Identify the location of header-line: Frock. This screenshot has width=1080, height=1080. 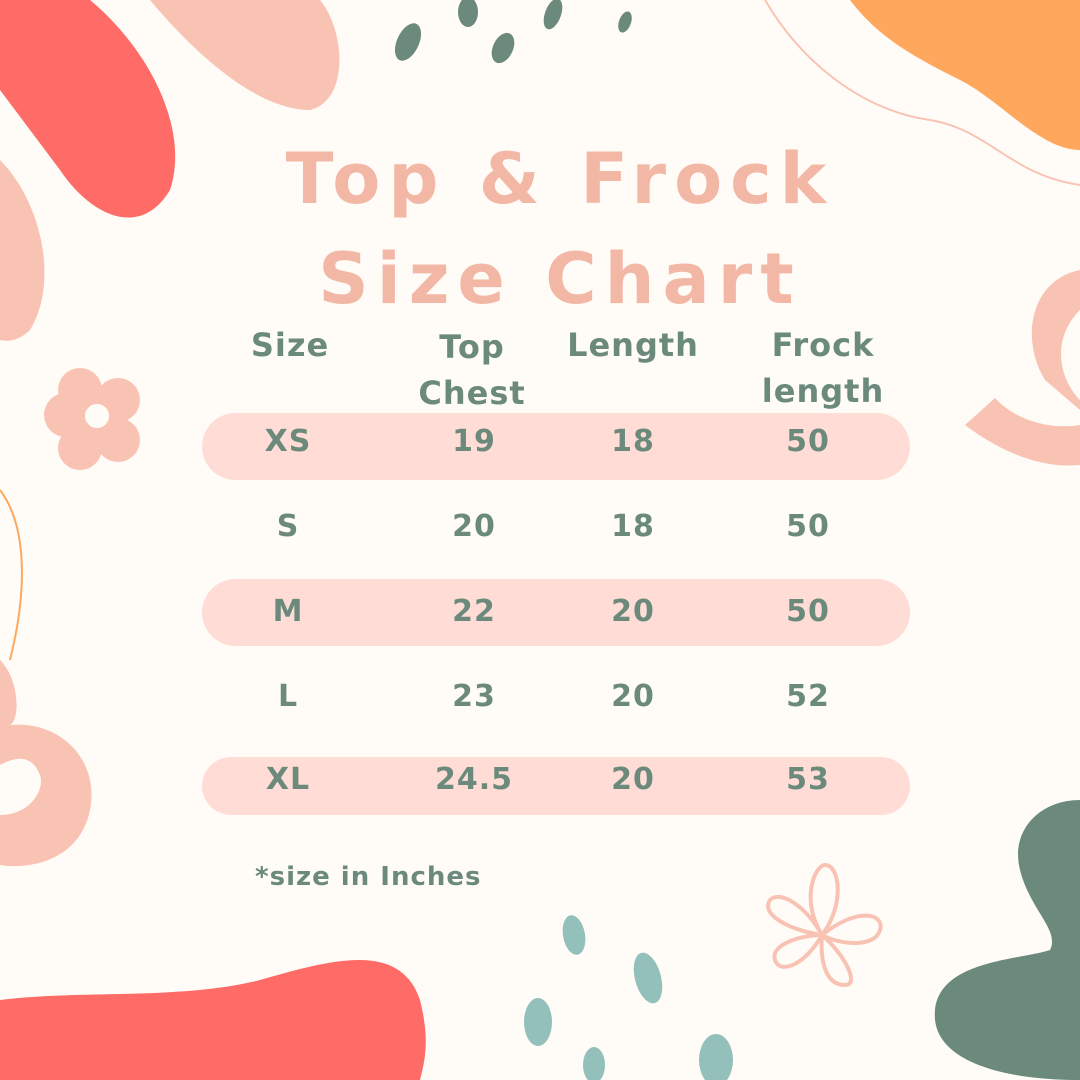
(823, 345).